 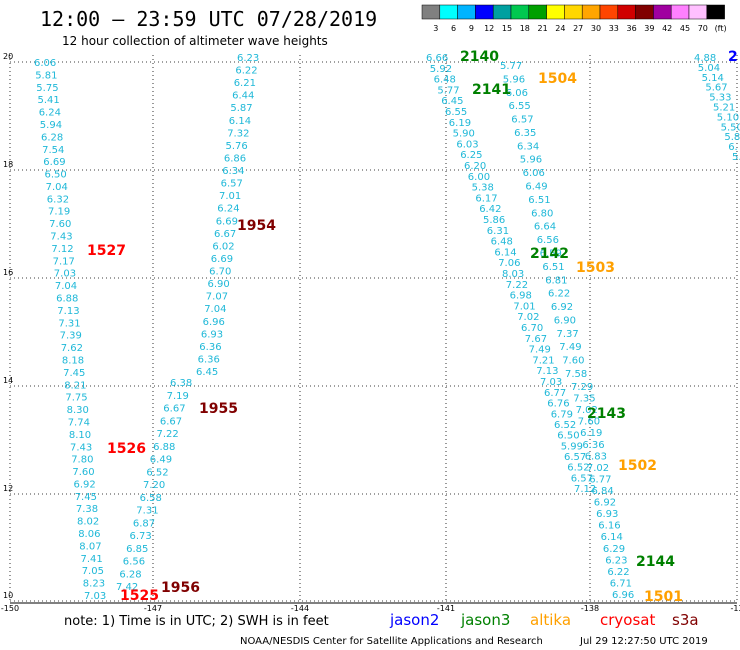 What do you see at coordinates (8, 488) in the screenshot?
I see `y-tick-label: 12` at bounding box center [8, 488].